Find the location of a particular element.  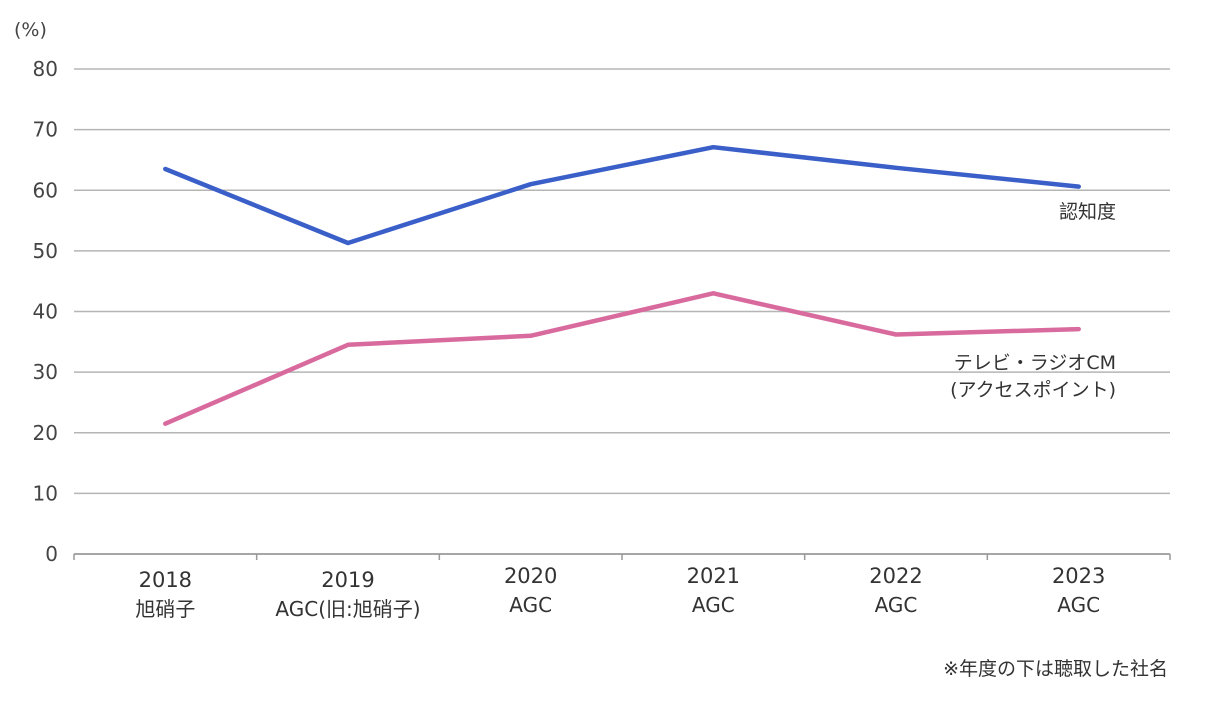

y-tick-label: 50 is located at coordinates (45, 251).